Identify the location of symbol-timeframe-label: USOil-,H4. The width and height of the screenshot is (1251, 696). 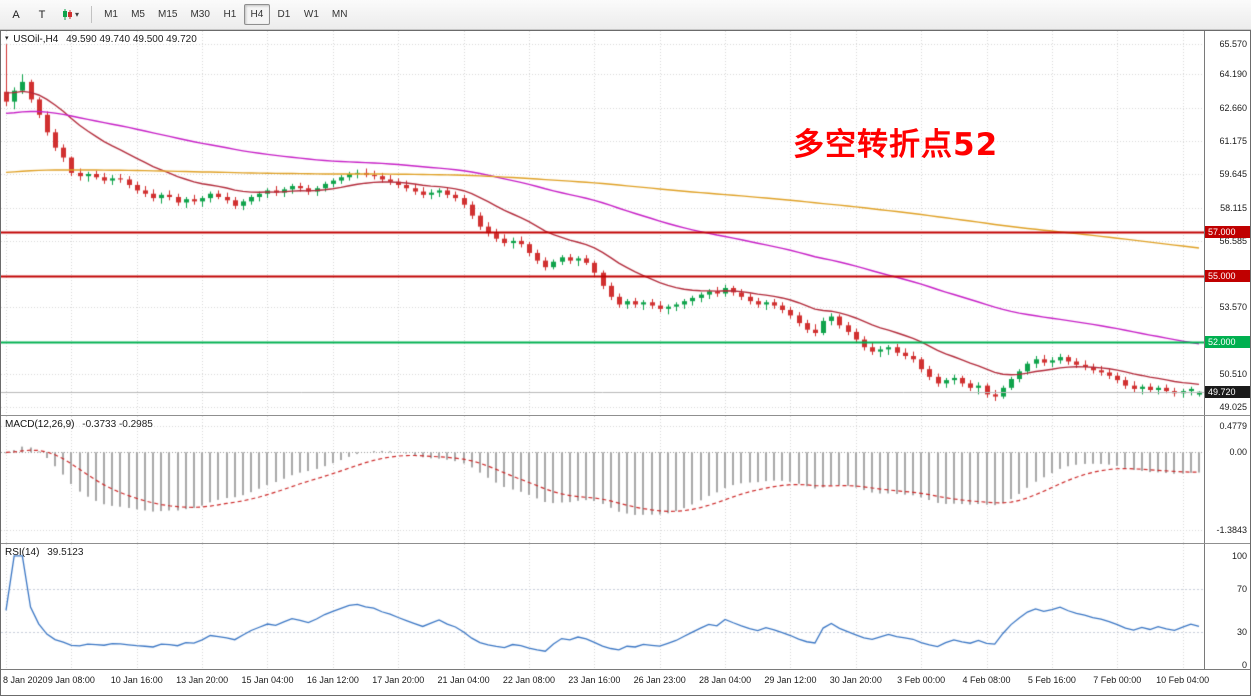
(36, 39).